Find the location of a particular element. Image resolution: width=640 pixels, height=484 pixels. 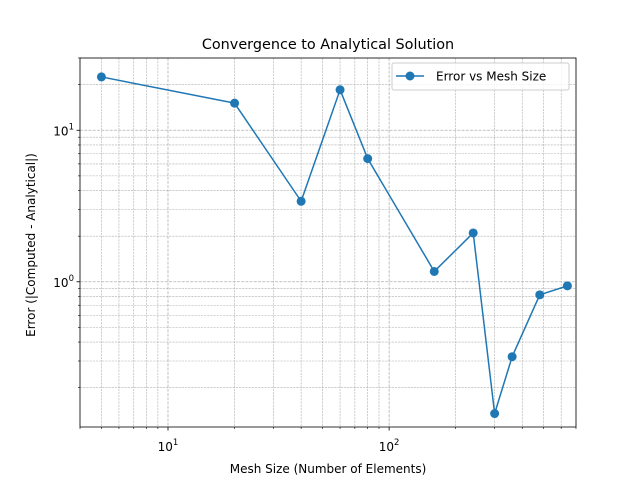

x-axis-label: Mesh Size (Number of Elements) is located at coordinates (328, 469).